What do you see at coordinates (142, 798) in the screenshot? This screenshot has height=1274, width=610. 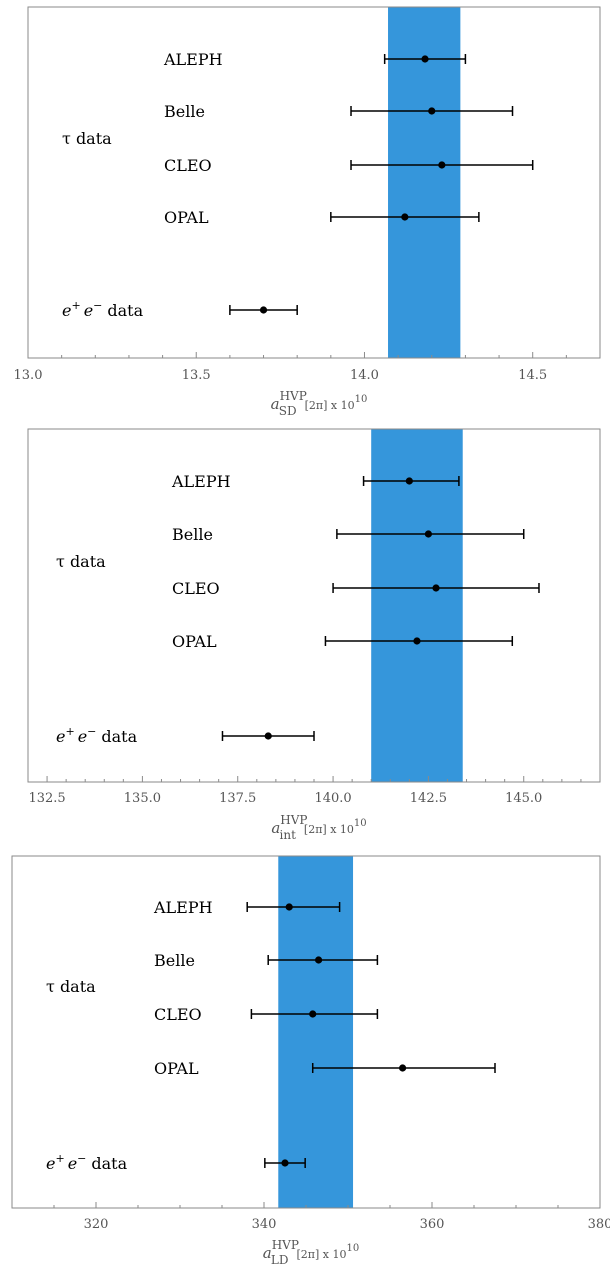 I see `x-tick-label: 135.0` at bounding box center [142, 798].